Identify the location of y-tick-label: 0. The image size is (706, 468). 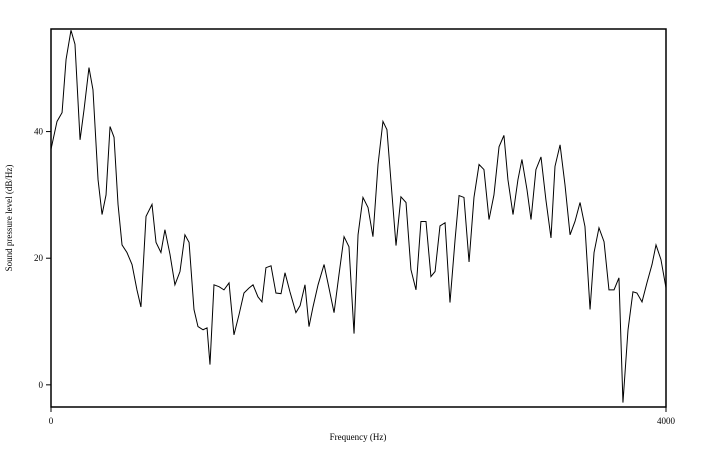
(41, 385).